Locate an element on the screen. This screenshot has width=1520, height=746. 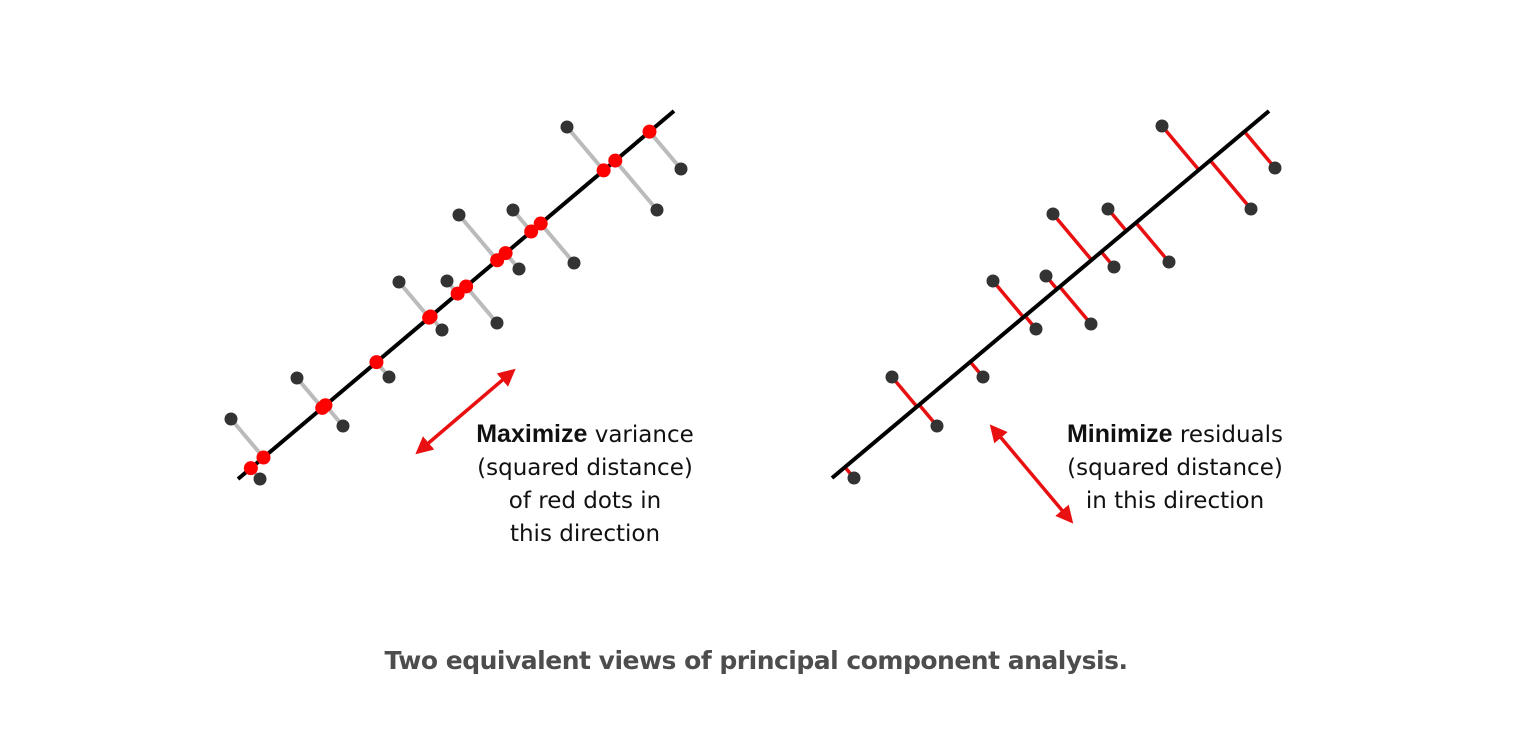
maximize-line4: this direction is located at coordinates (585, 534).